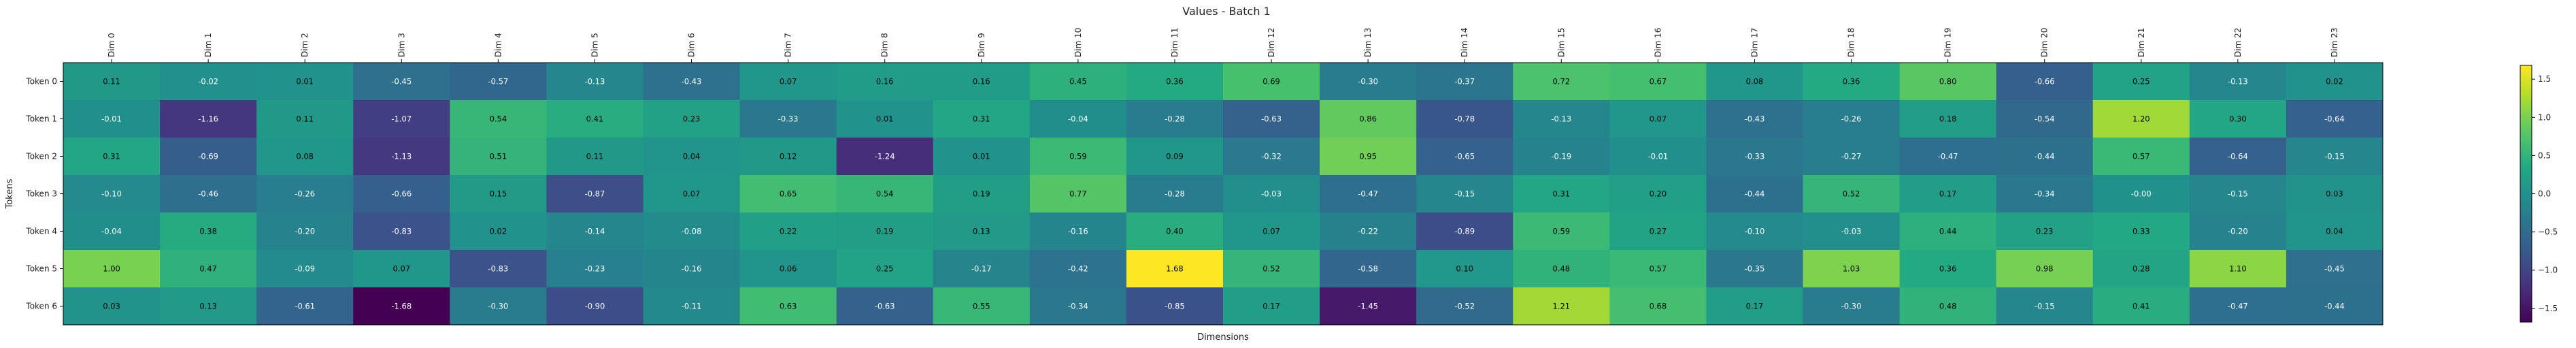 The width and height of the screenshot is (2576, 348). What do you see at coordinates (208, 119) in the screenshot?
I see `cell-value-label: -1.16` at bounding box center [208, 119].